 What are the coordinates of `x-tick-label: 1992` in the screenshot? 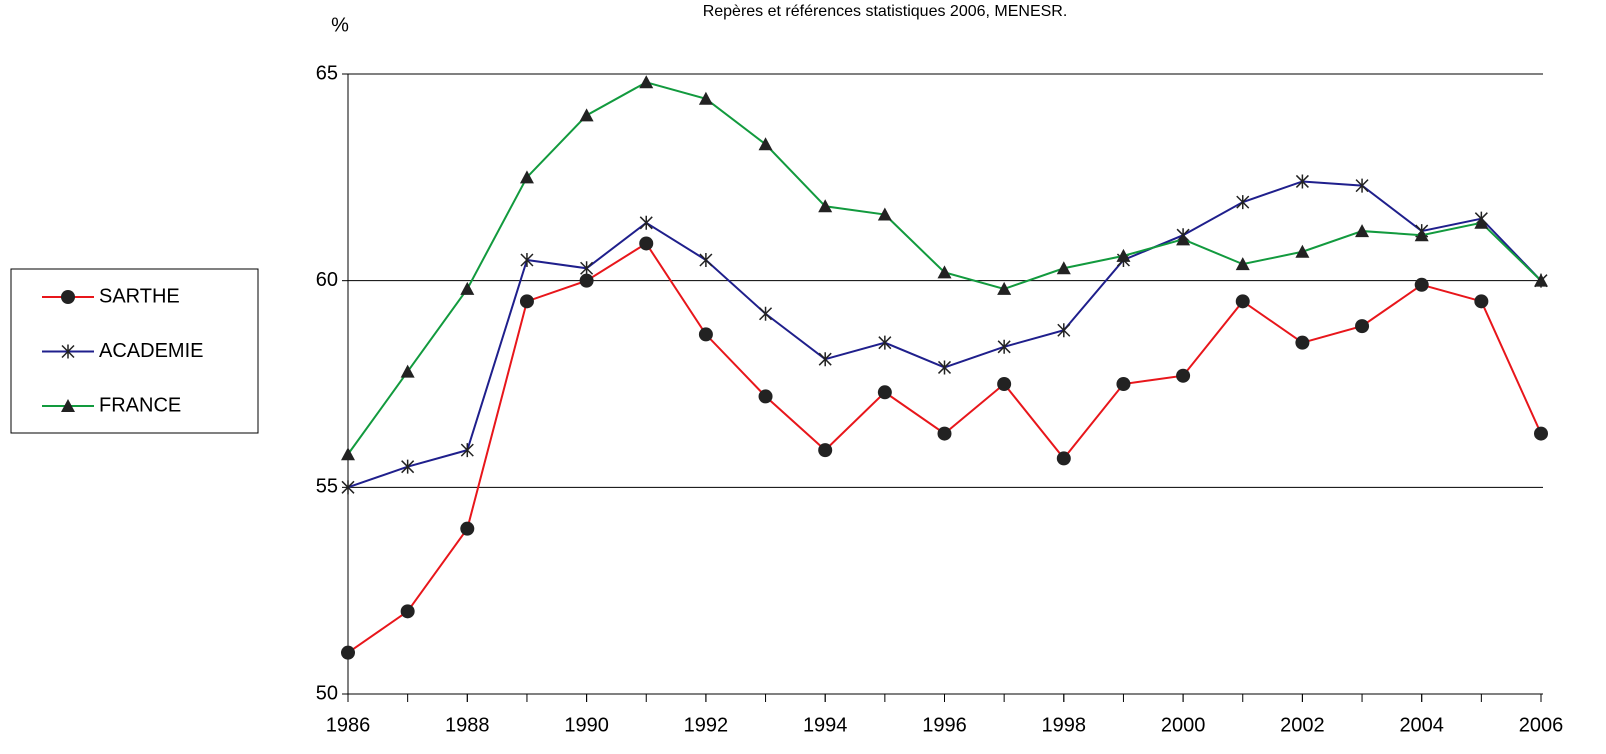 It's located at (706, 725).